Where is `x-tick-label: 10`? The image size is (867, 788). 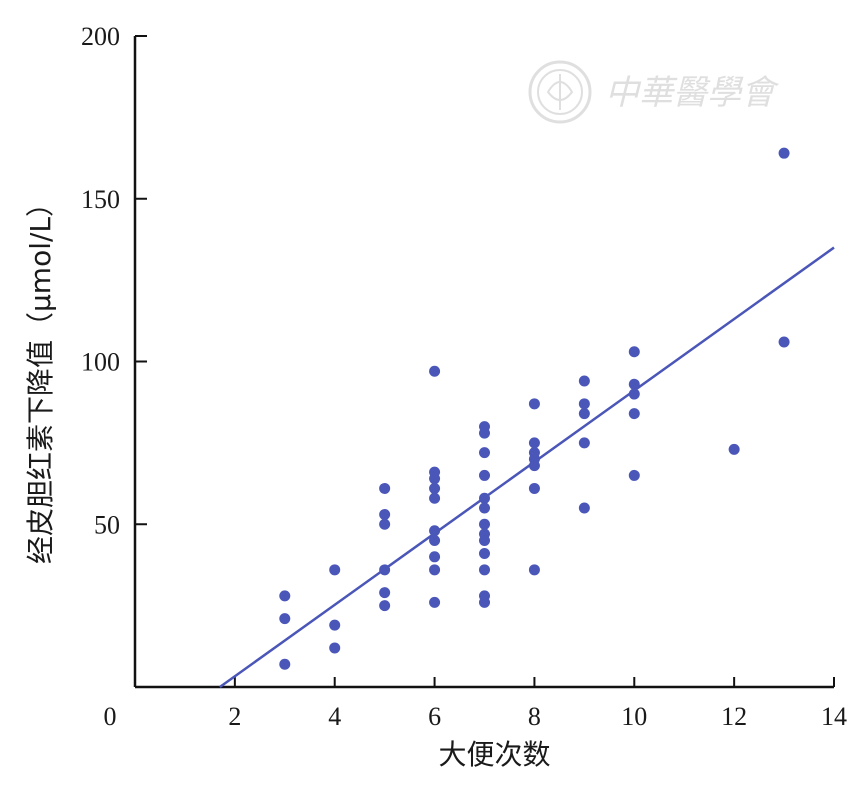
x-tick-label: 10 is located at coordinates (634, 716).